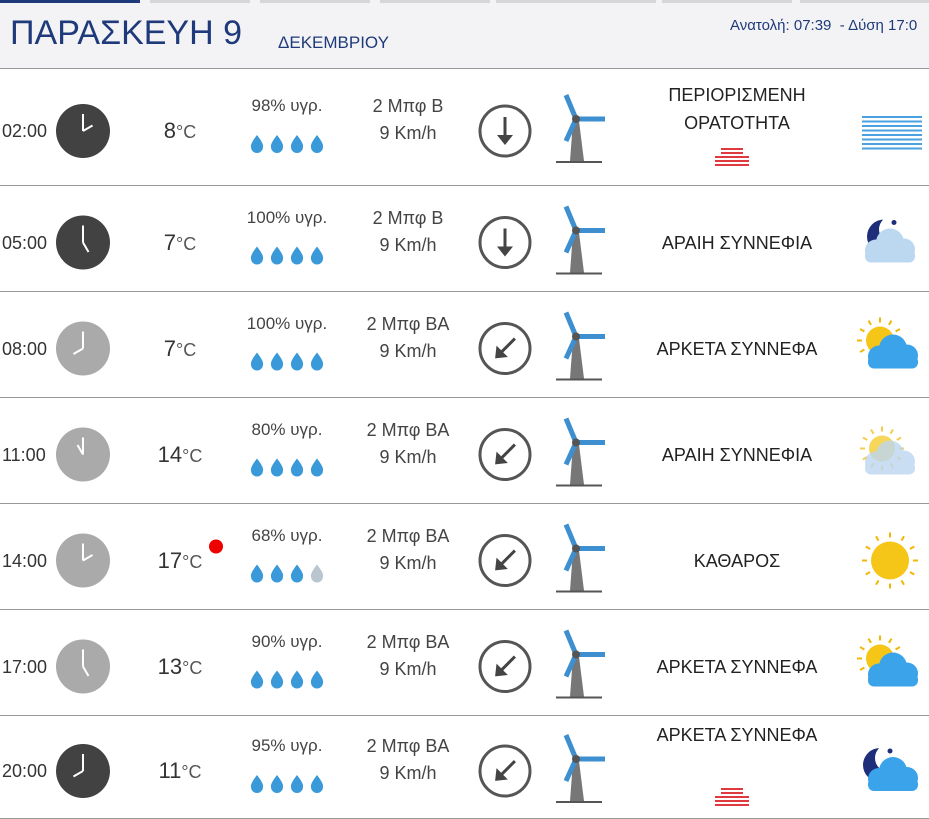 This screenshot has width=929, height=819. What do you see at coordinates (25, 771) in the screenshot?
I see `time: 20:00` at bounding box center [25, 771].